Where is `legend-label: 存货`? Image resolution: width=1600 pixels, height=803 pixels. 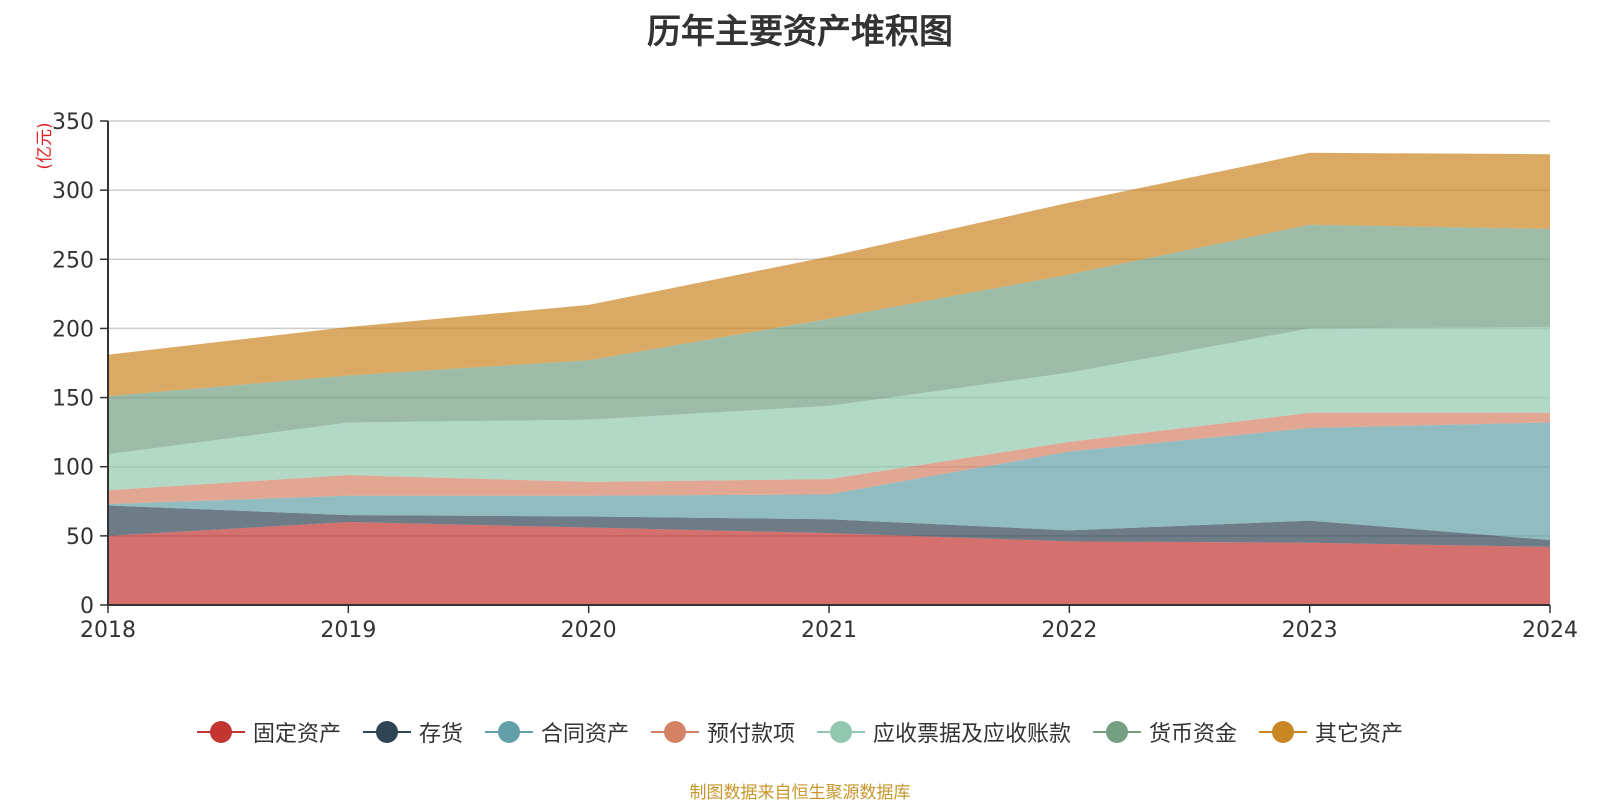 legend-label: 存货 is located at coordinates (440, 734).